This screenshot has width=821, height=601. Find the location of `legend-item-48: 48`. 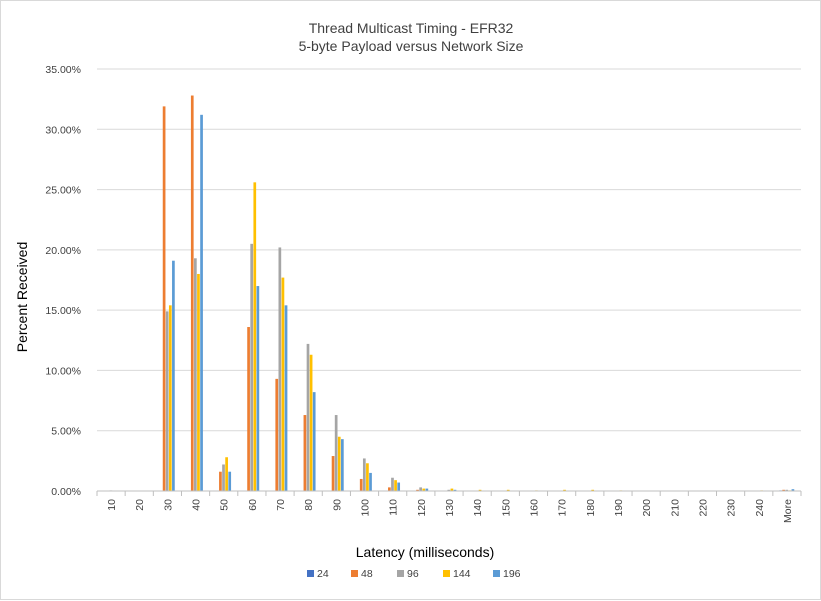

legend-item-48: 48 is located at coordinates (362, 574).